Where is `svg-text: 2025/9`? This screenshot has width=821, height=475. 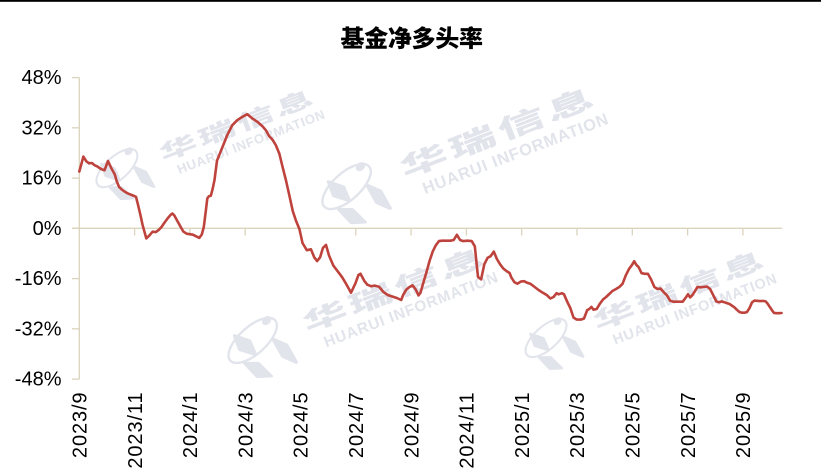
svg-text: 2025/9 is located at coordinates (744, 425).